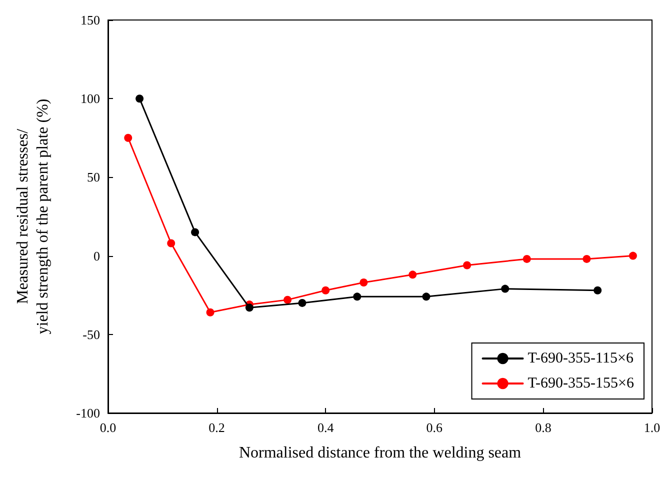 This screenshot has height=481, width=672. What do you see at coordinates (93, 177) in the screenshot?
I see `y-tick-label: 50` at bounding box center [93, 177].